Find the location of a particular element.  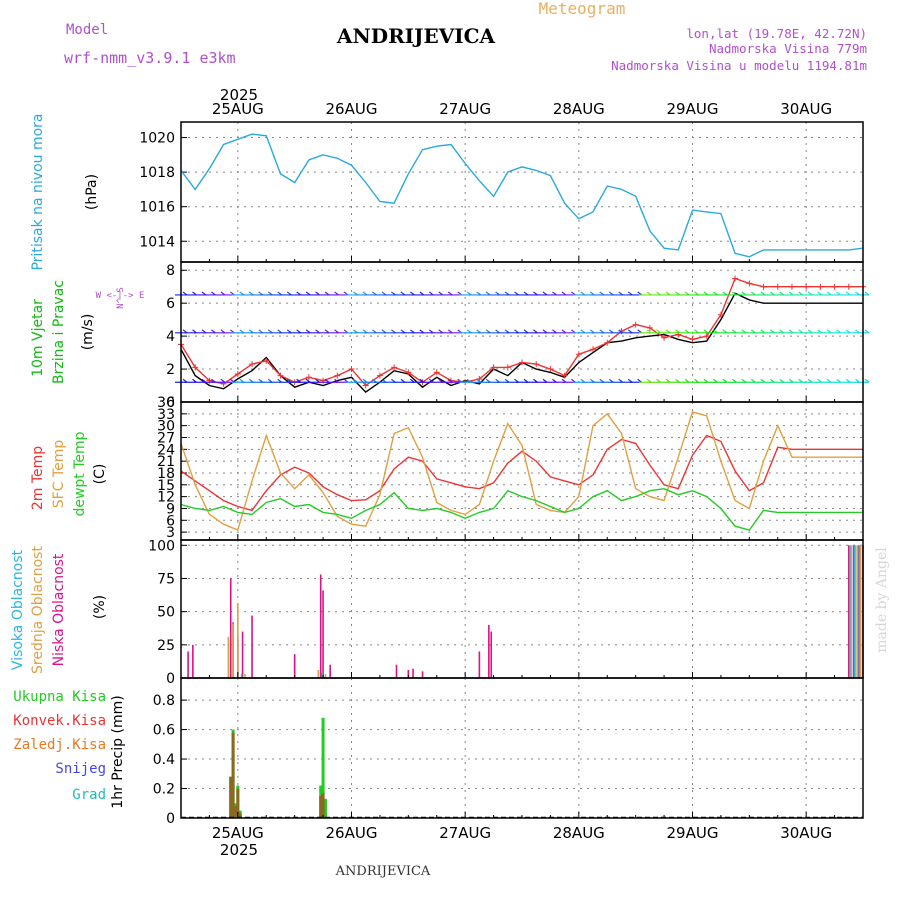

cloud-ylabel-mid: Srednja Oblacnost is located at coordinates (38, 610).